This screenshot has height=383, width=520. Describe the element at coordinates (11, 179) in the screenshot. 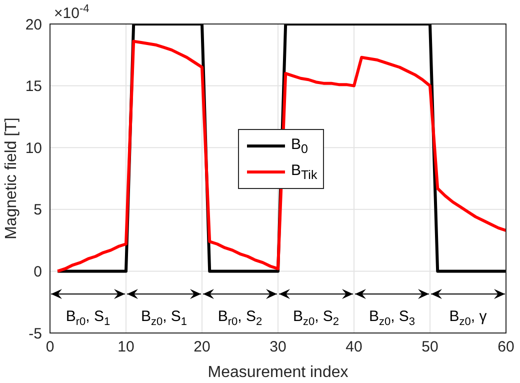

I see `y-axis-title: Magnetic field [T]` at that location.